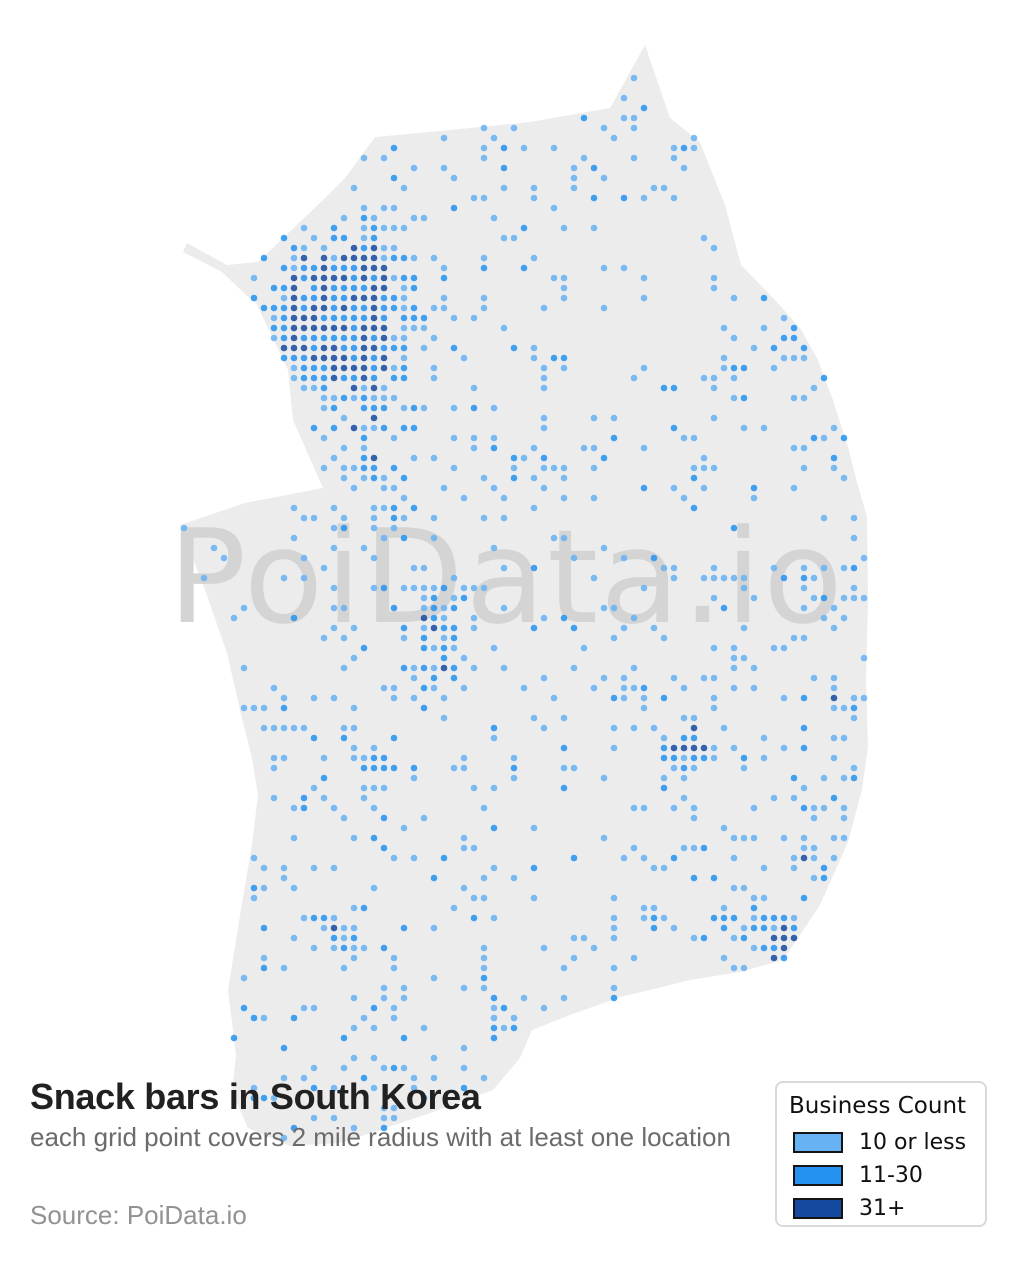 The image size is (1015, 1280). Describe the element at coordinates (818, 1175) in the screenshot. I see `legend-swatch-11-30-icon` at that location.